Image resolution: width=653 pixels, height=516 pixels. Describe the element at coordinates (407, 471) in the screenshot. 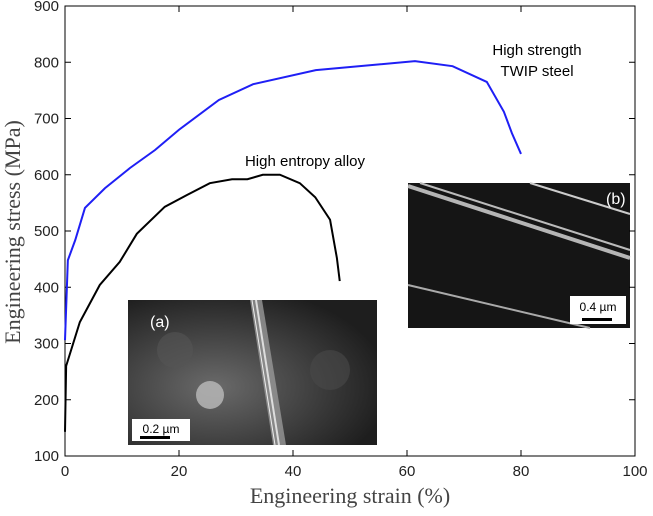

I see `x-tick-label: 60` at that location.